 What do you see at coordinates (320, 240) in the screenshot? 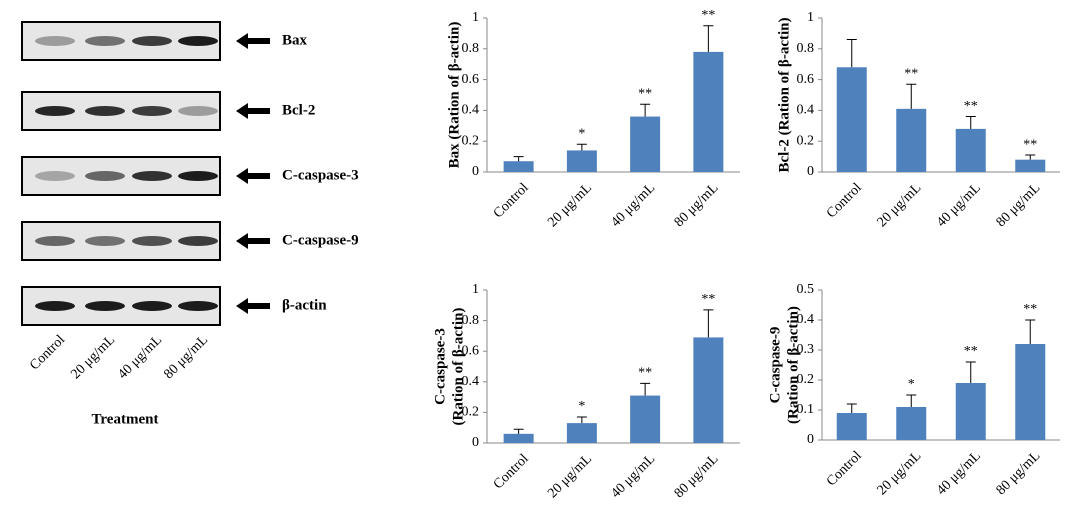
I see `protein-label: C-caspase-9` at bounding box center [320, 240].